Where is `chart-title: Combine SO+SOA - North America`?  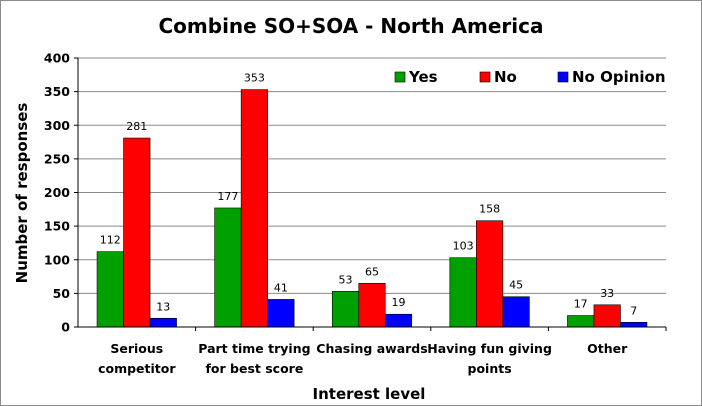
chart-title: Combine SO+SOA - North America is located at coordinates (351, 26).